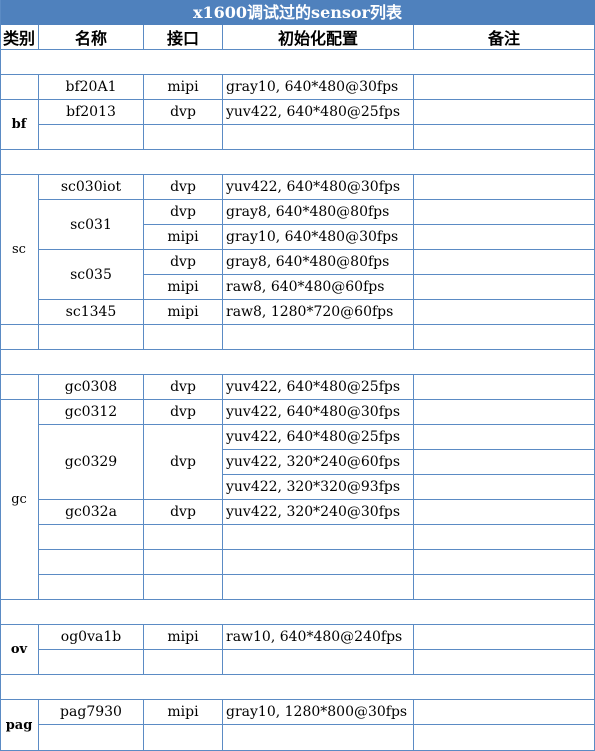 The width and height of the screenshot is (595, 751). I want to click on header-config: 初始化配置, so click(318, 37).